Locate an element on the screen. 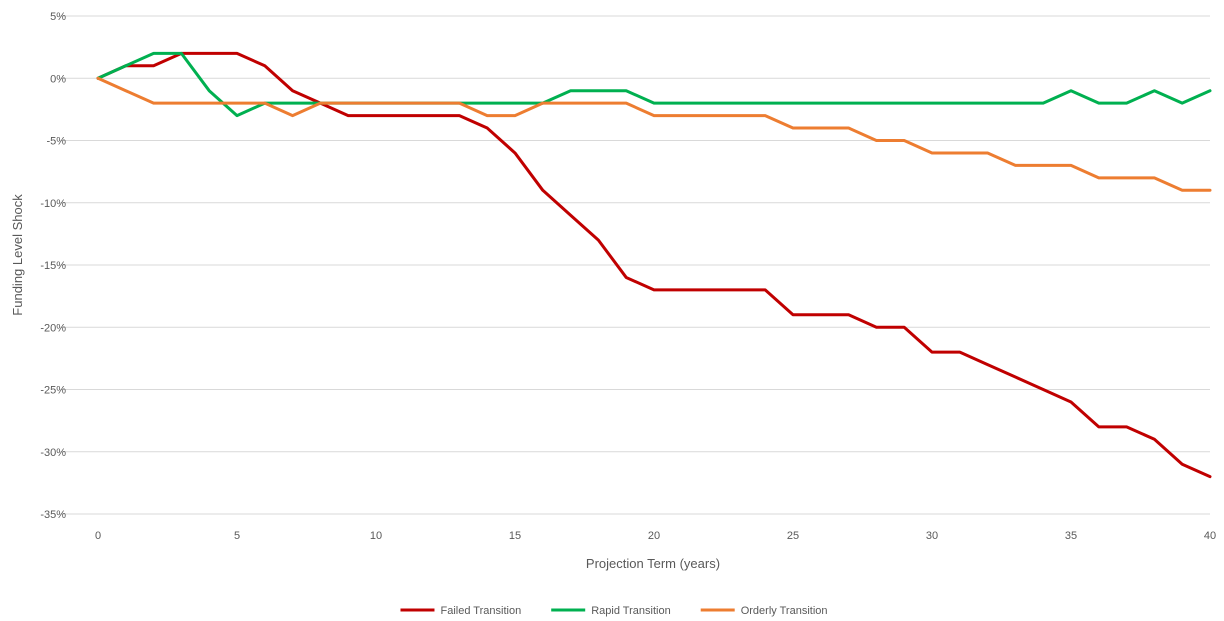 This screenshot has width=1224, height=621. y-tick-label: -30% is located at coordinates (53, 453).